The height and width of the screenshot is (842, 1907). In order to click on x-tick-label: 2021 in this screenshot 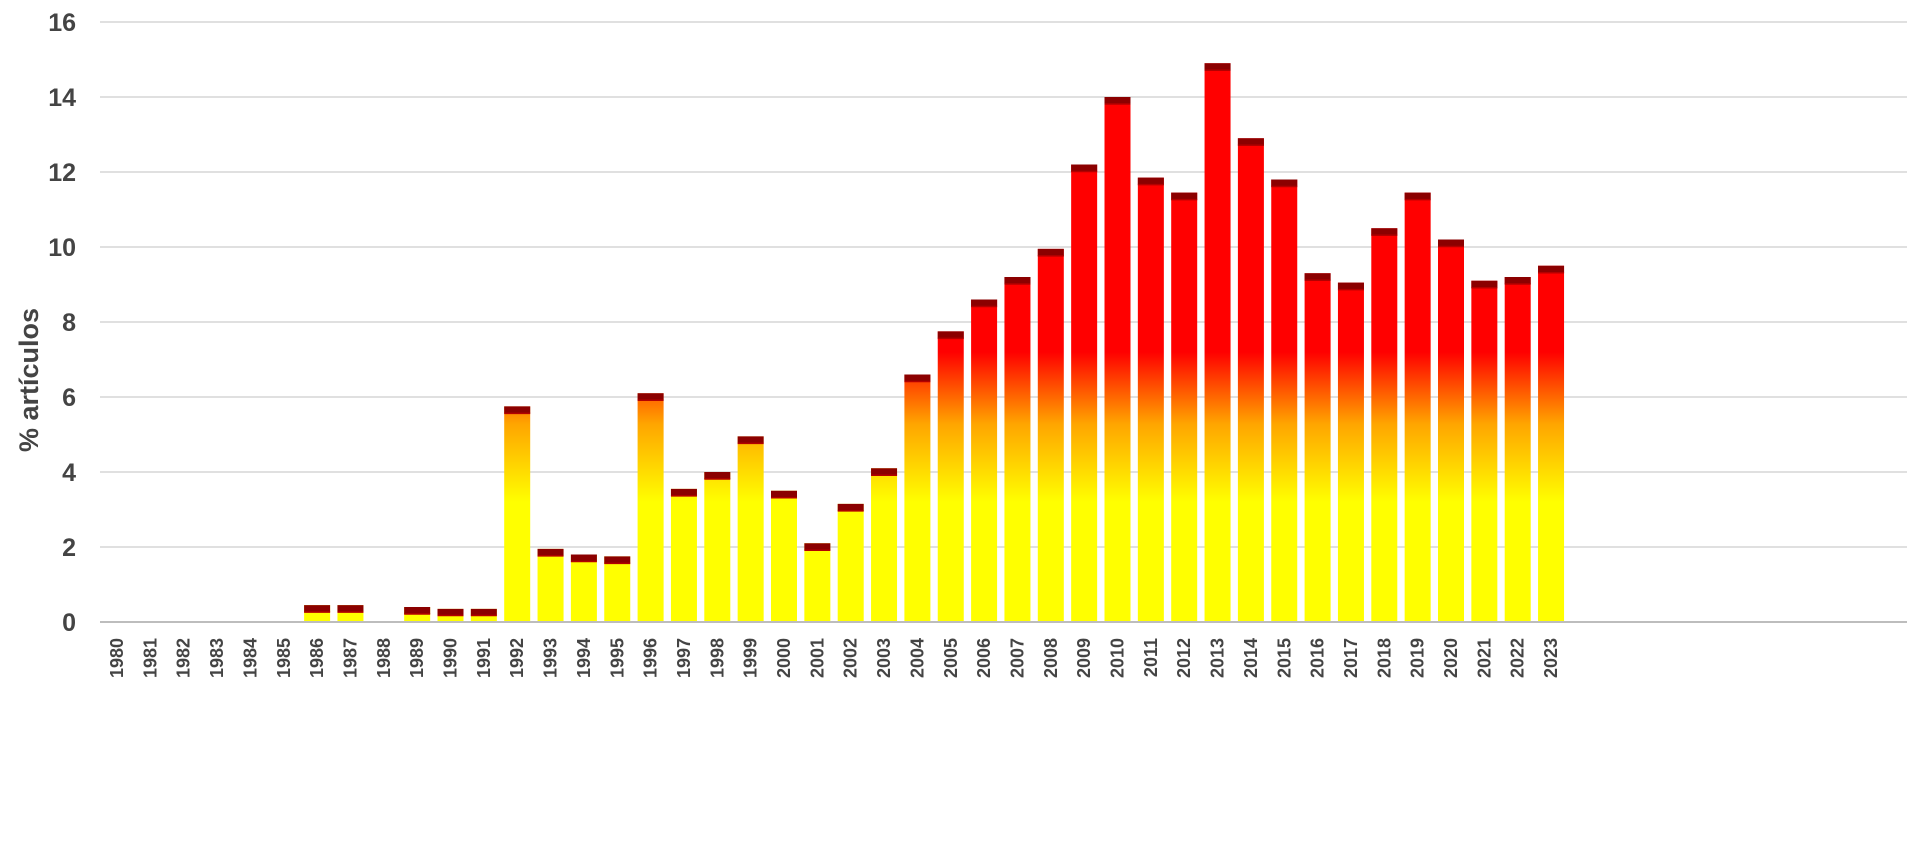, I will do `click(1484, 658)`.